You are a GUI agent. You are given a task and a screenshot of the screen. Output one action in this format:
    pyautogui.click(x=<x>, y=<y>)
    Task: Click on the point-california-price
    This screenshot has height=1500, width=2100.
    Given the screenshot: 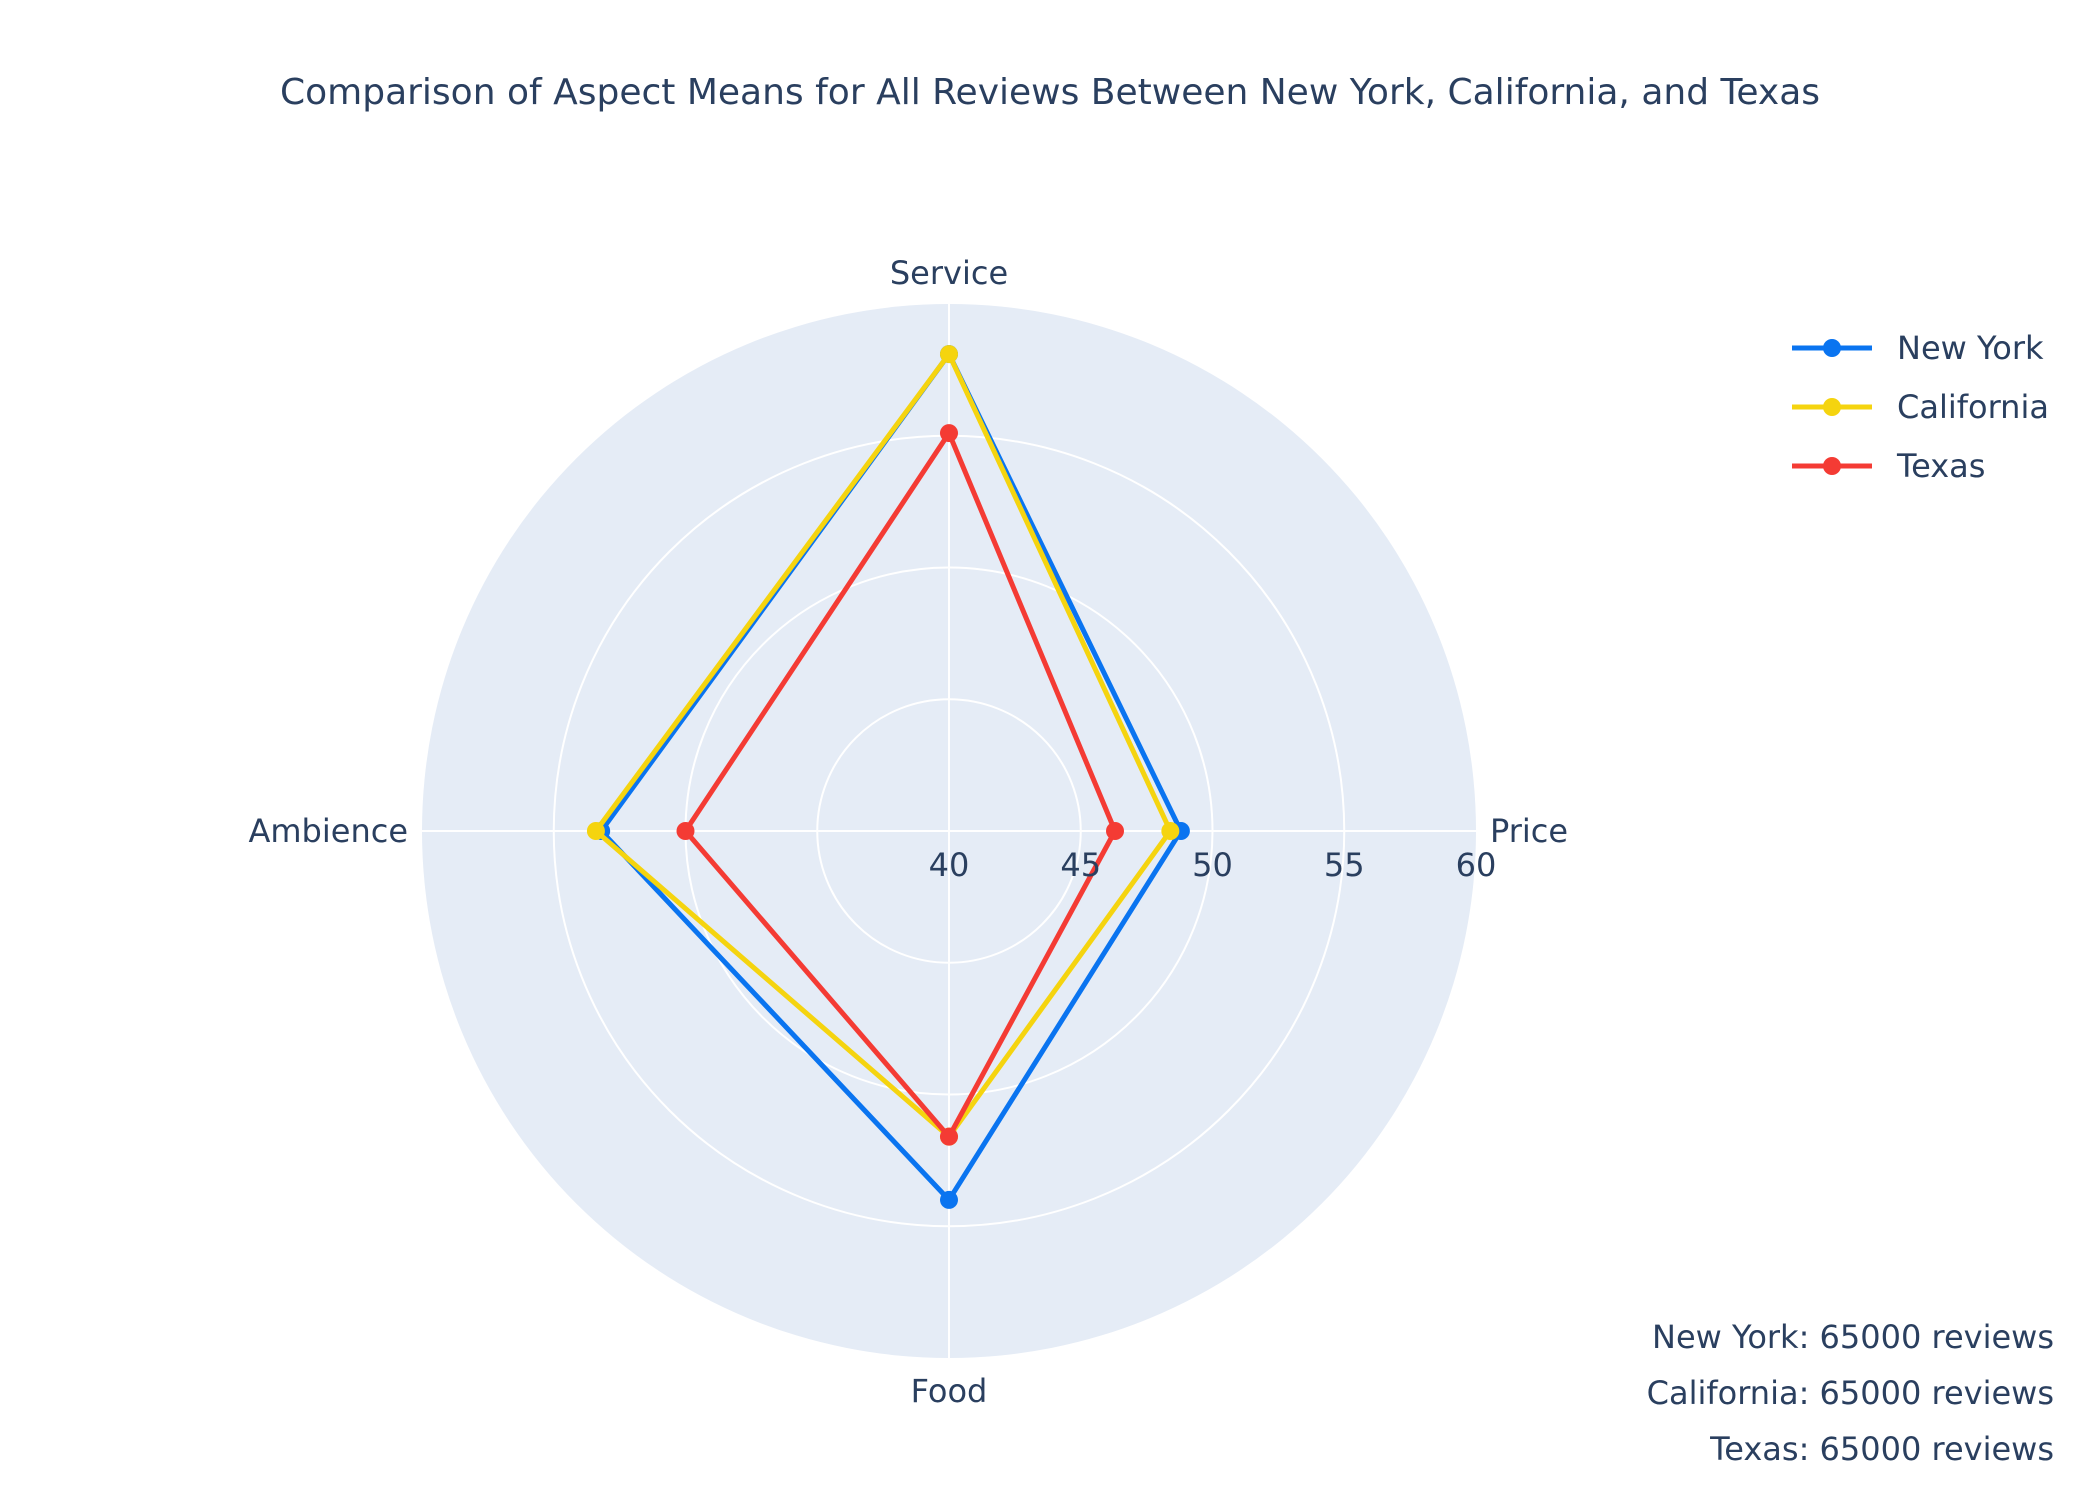 What is the action you would take?
    pyautogui.click(x=1170, y=831)
    